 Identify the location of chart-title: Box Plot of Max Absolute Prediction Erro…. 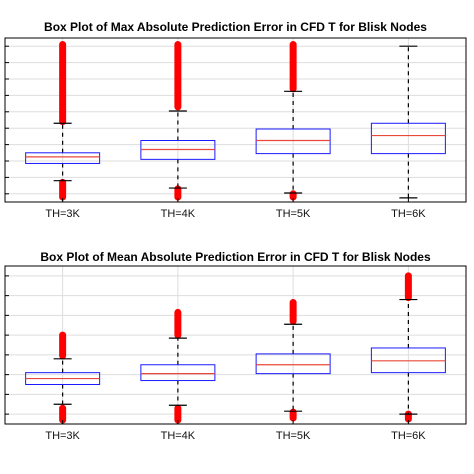
(235, 27).